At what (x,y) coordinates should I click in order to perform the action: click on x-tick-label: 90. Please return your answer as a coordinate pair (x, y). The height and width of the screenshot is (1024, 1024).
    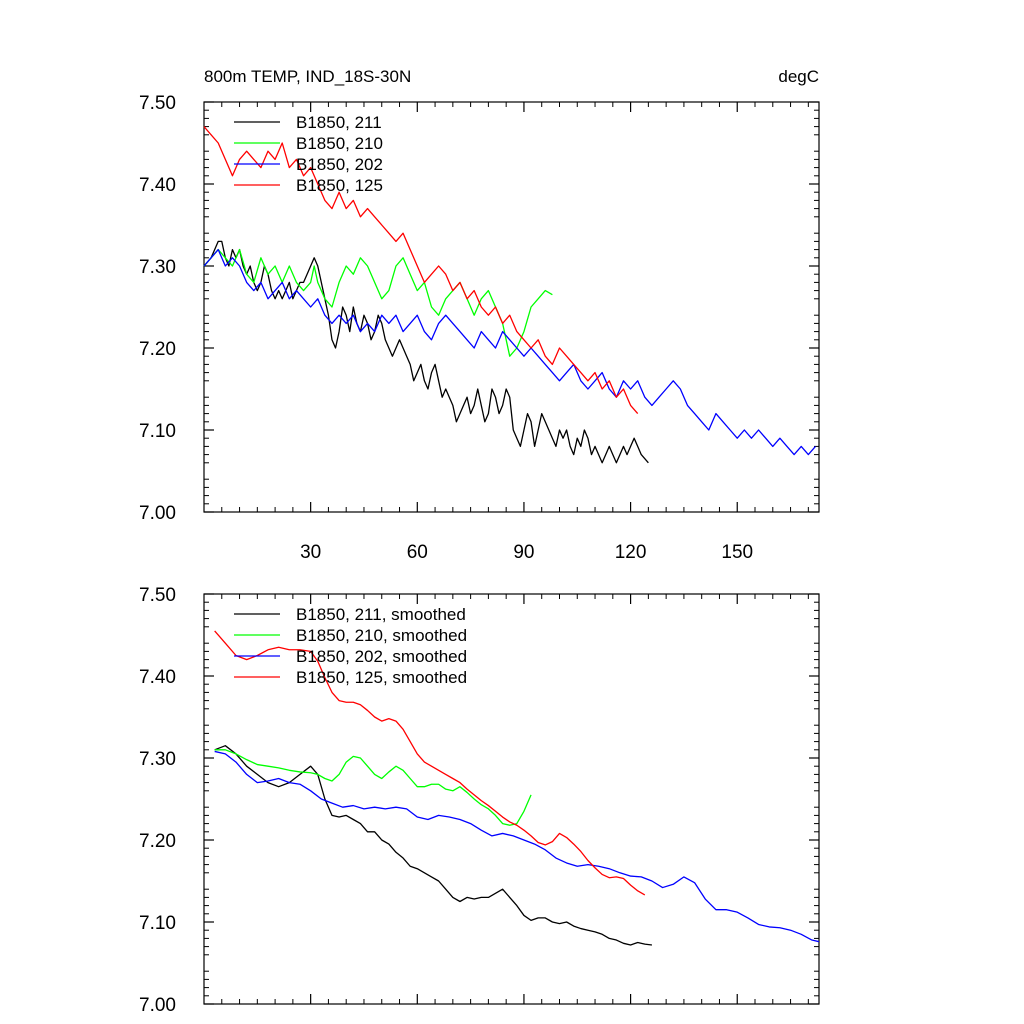
    Looking at the image, I should click on (523, 552).